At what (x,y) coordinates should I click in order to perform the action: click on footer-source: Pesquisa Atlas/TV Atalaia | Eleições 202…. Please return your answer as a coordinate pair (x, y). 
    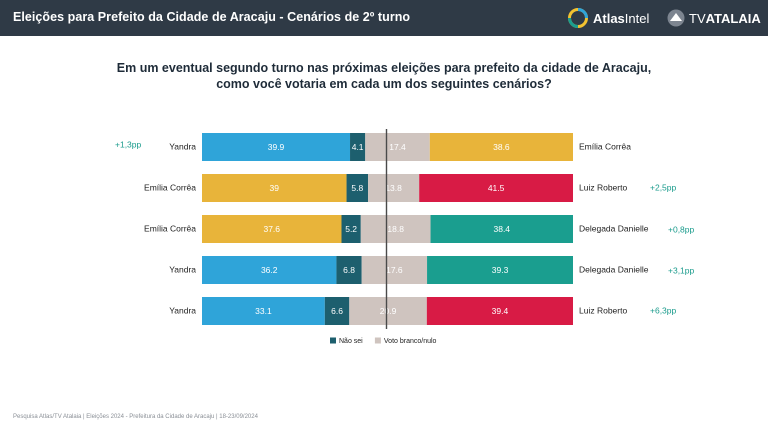
    Looking at the image, I should click on (135, 417).